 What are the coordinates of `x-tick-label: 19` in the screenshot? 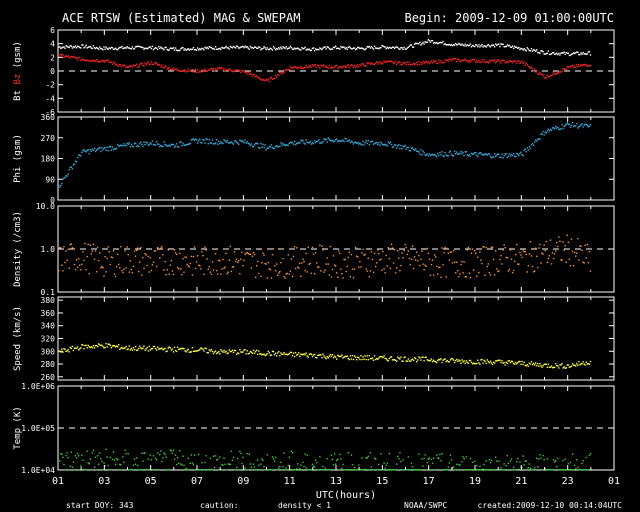 It's located at (475, 481).